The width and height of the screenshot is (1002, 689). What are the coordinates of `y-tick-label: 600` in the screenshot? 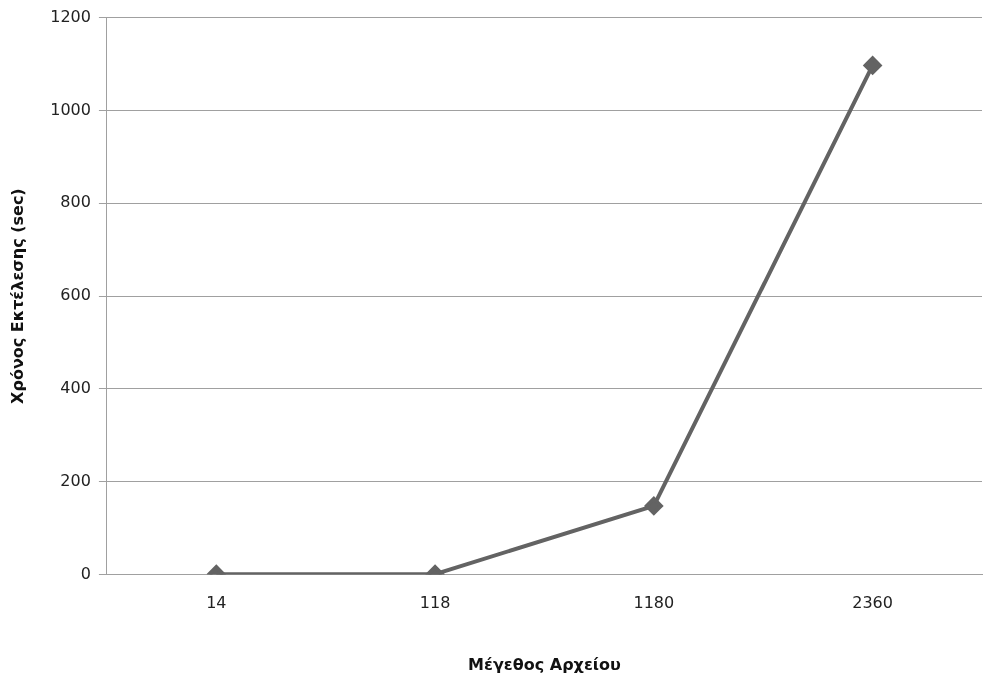 It's located at (75, 295).